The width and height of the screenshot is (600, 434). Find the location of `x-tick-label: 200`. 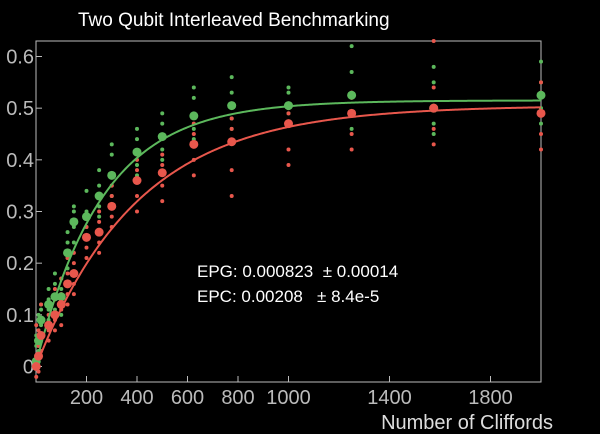

x-tick-label: 200 is located at coordinates (86, 398).